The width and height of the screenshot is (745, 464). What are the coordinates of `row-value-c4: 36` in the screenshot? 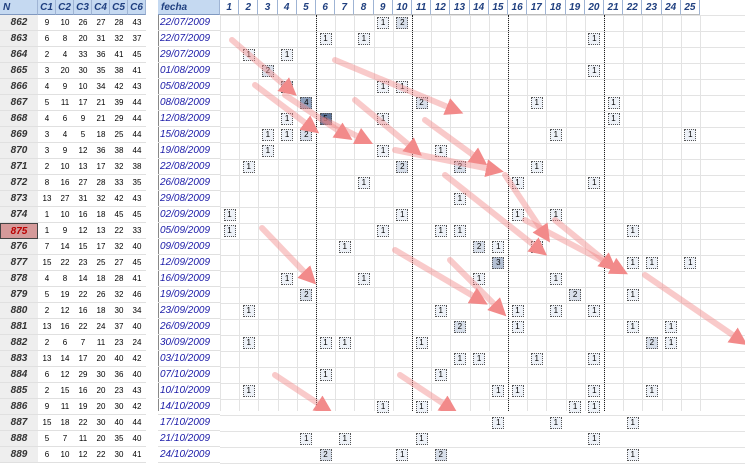 It's located at (101, 55).